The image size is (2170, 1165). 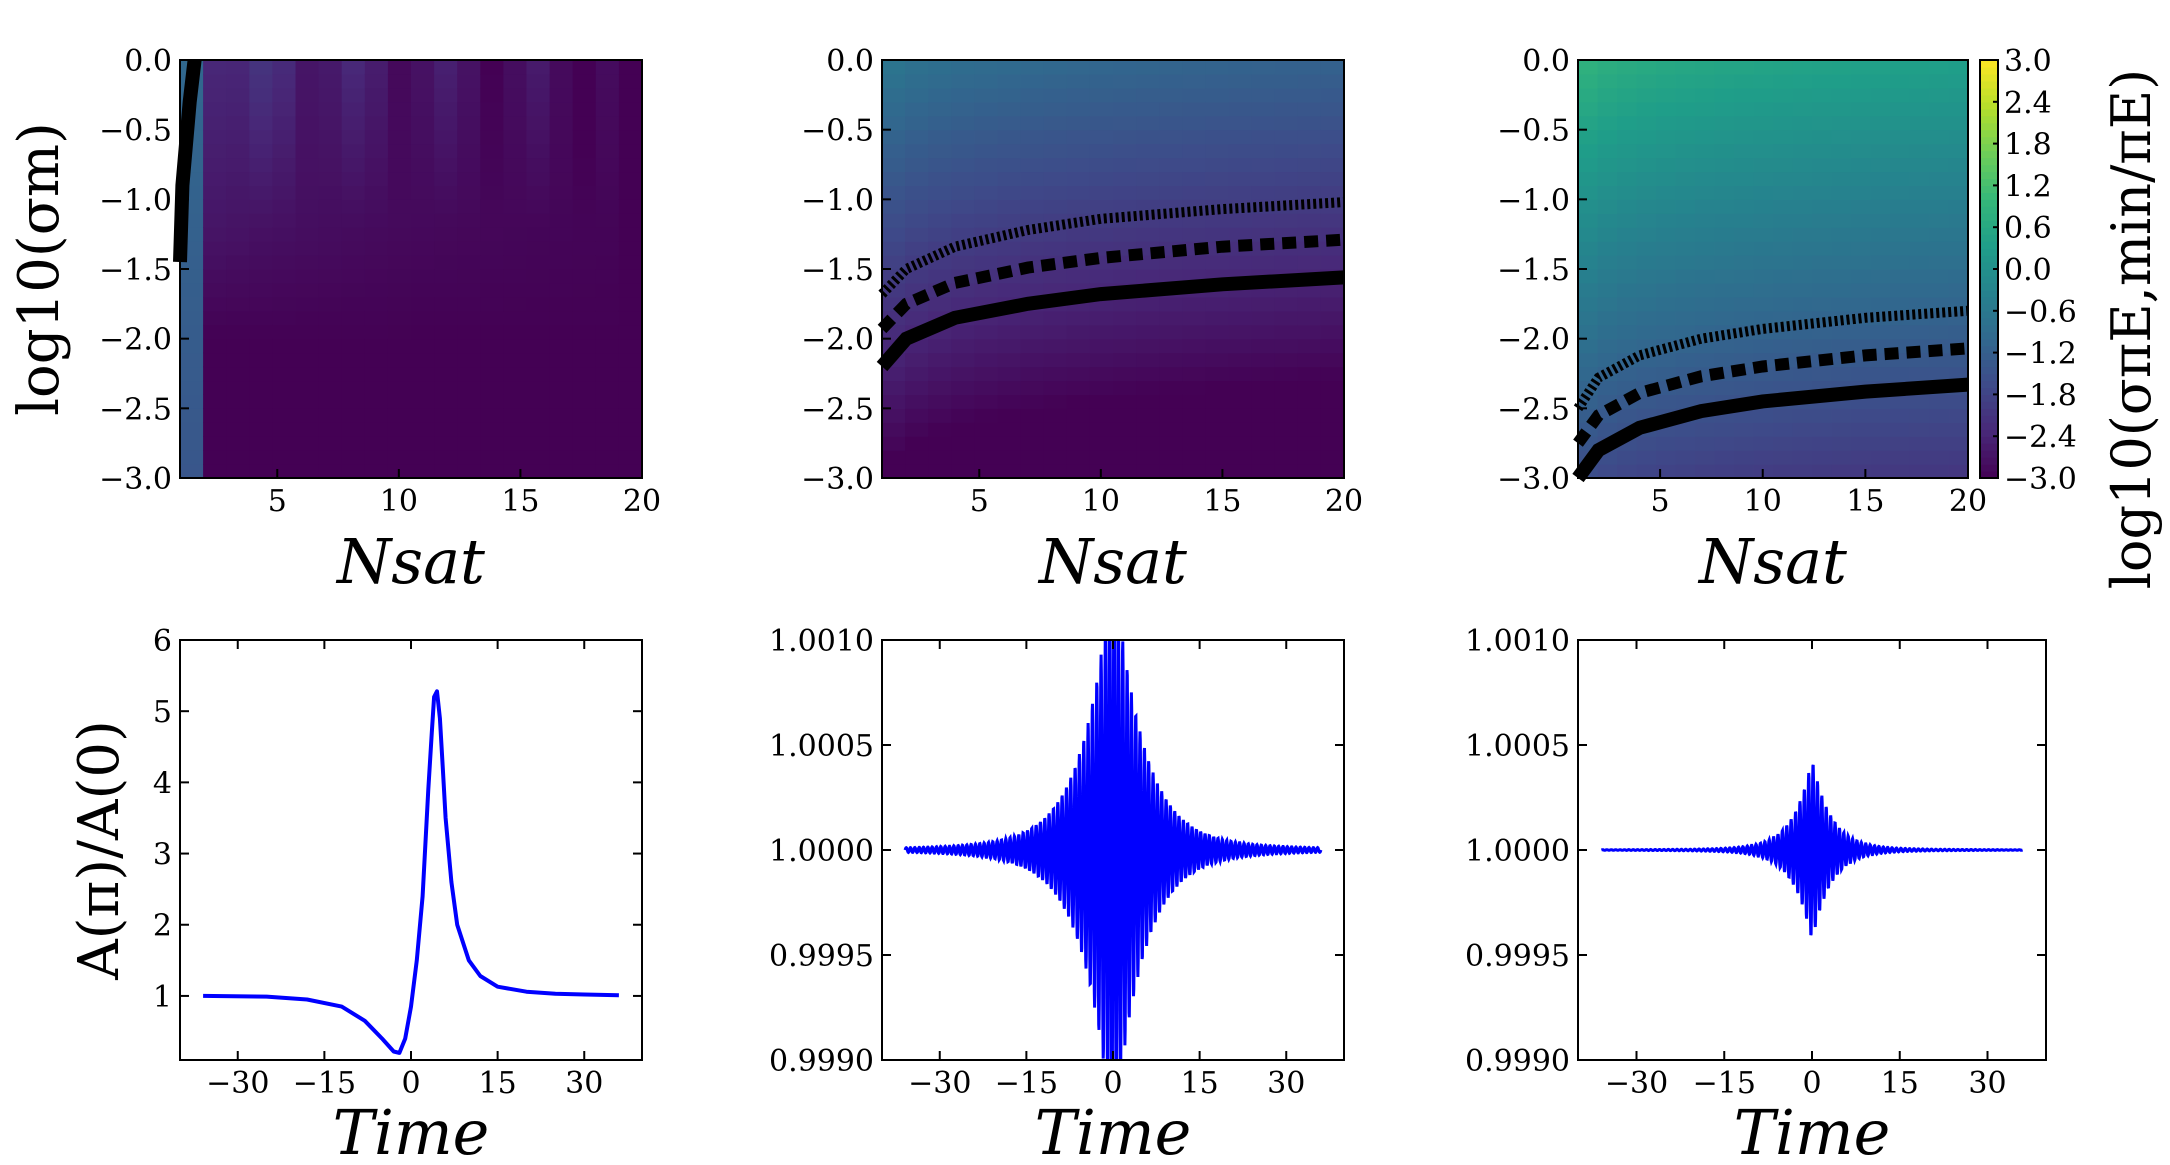 I want to click on x-tick-label: −30, so click(x=939, y=1083).